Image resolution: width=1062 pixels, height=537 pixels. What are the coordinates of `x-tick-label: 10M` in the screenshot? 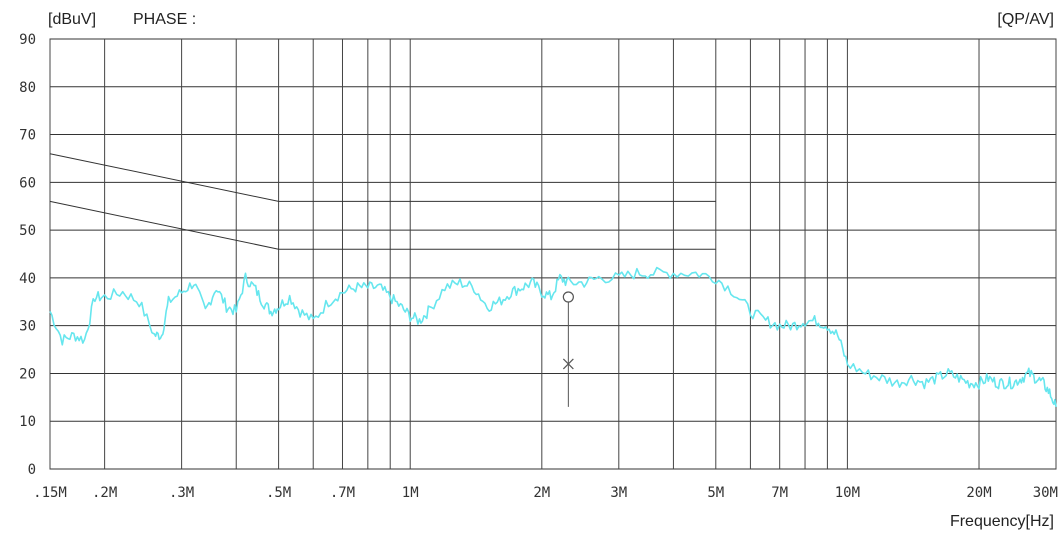 It's located at (847, 493).